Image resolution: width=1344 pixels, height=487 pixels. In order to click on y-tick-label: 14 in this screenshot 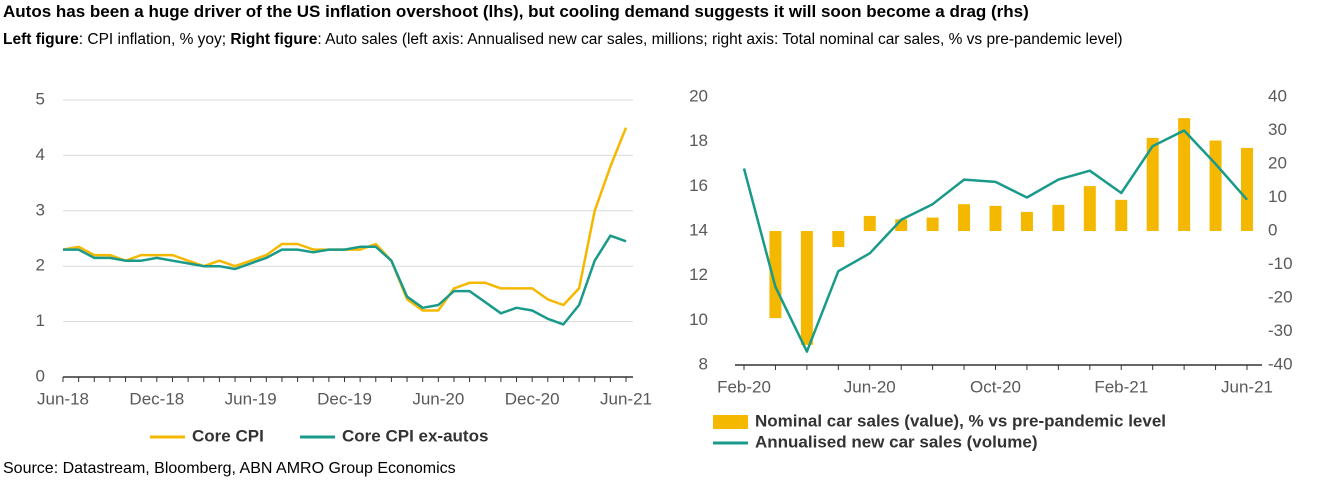, I will do `click(698, 229)`.